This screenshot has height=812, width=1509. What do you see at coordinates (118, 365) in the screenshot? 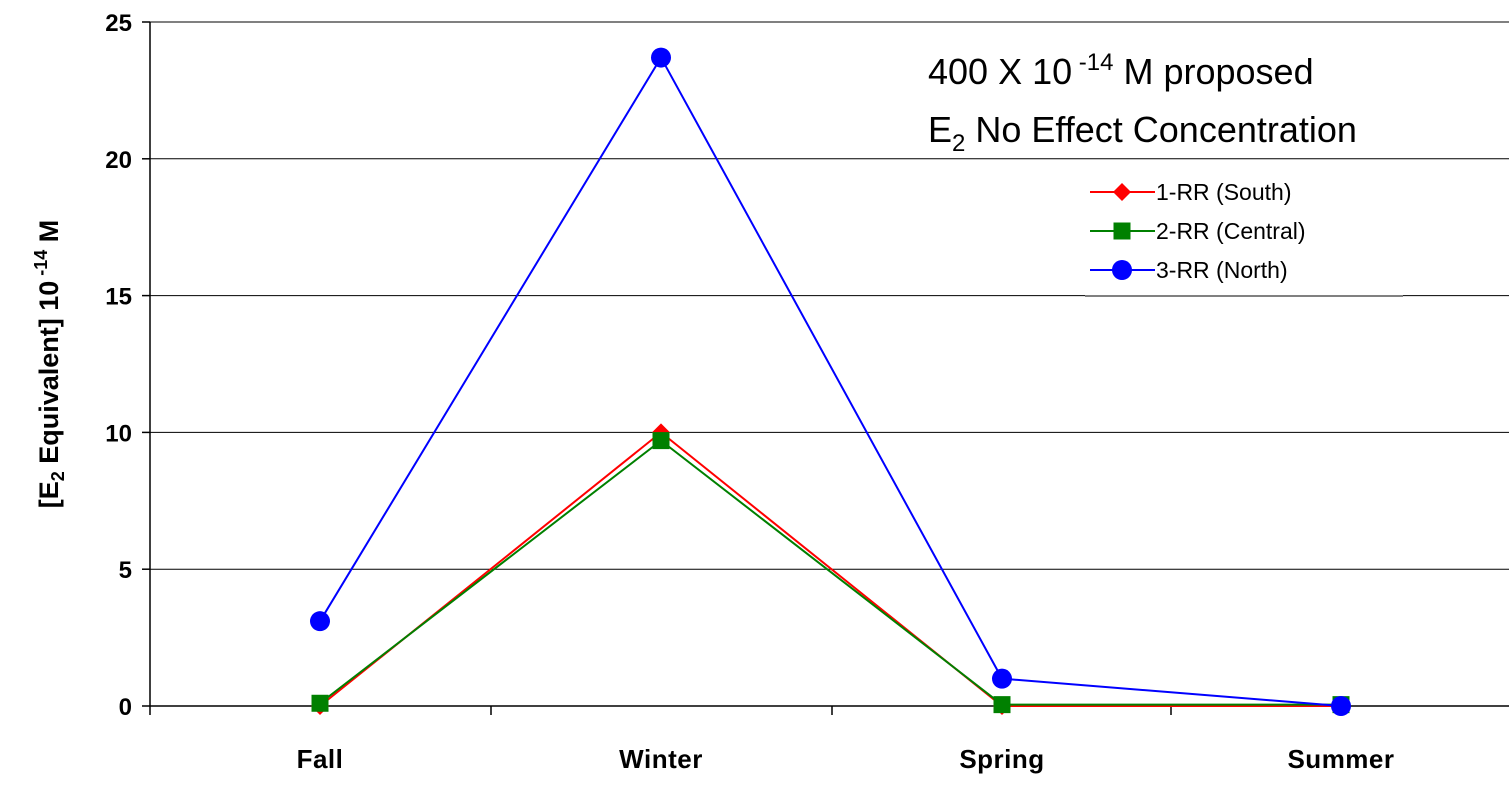
I see `y-tick-labels: 0 5 10 15 20 25` at bounding box center [118, 365].